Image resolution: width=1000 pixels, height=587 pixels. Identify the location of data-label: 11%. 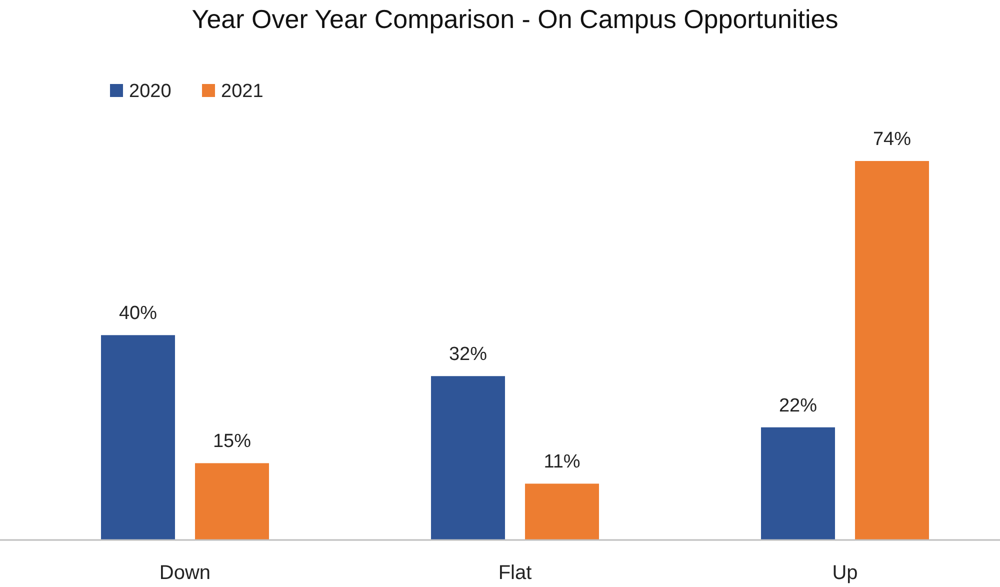
(562, 462).